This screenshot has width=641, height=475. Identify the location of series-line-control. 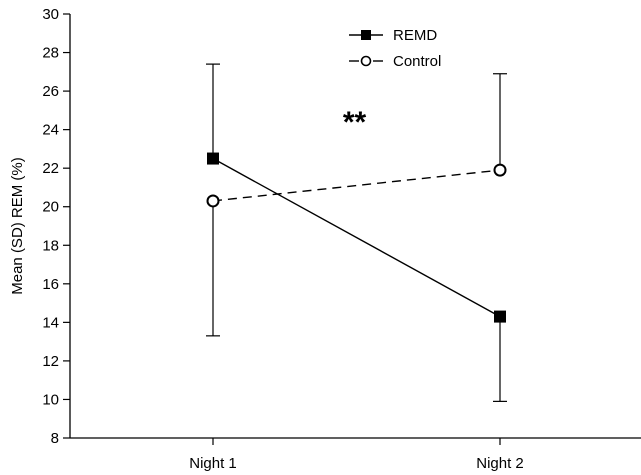
(356, 185).